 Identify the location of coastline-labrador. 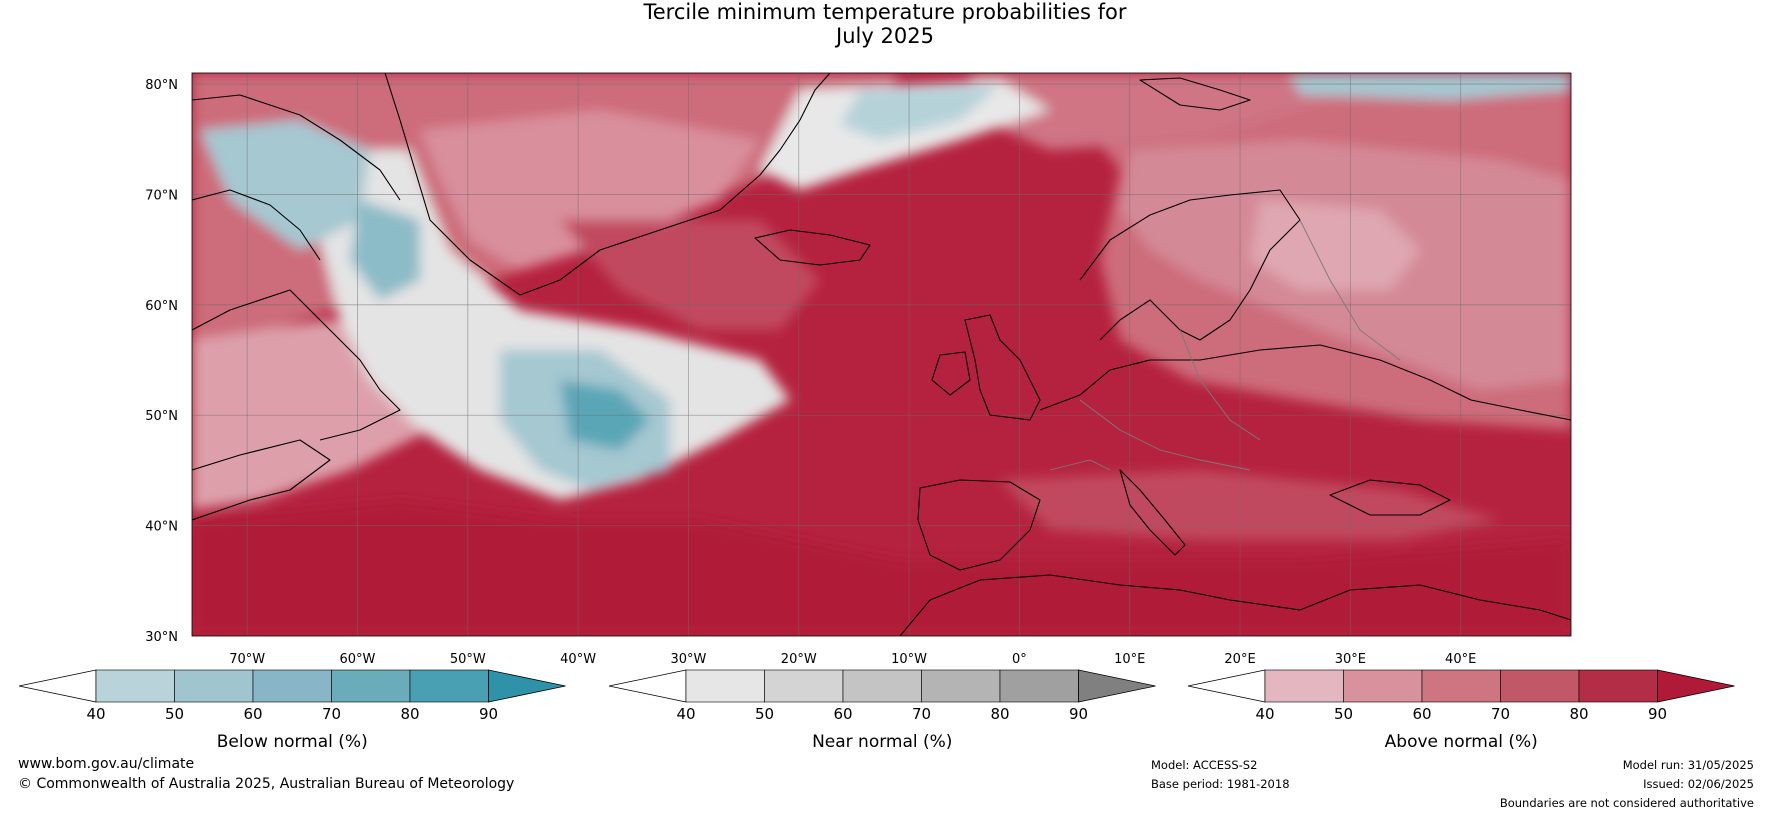
(296, 365).